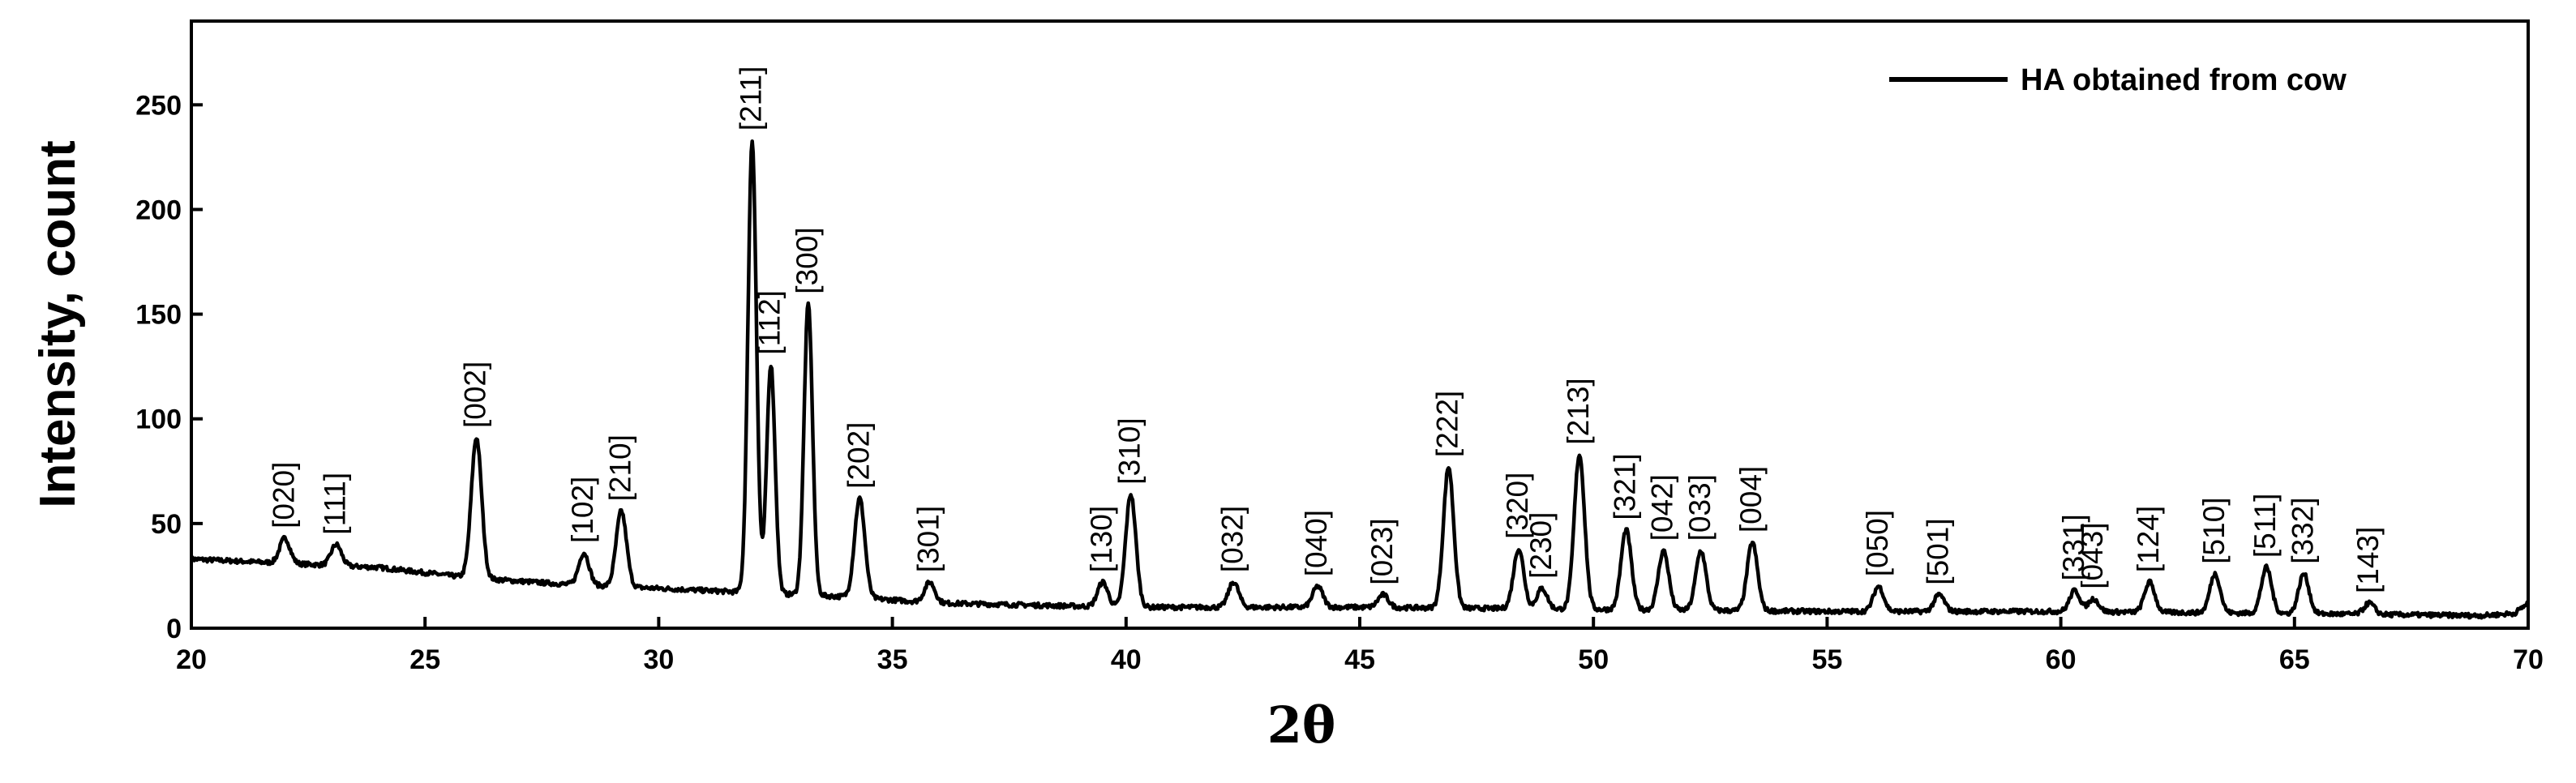 This screenshot has width=2576, height=783. I want to click on legend: HA obtained from cow, so click(2118, 80).